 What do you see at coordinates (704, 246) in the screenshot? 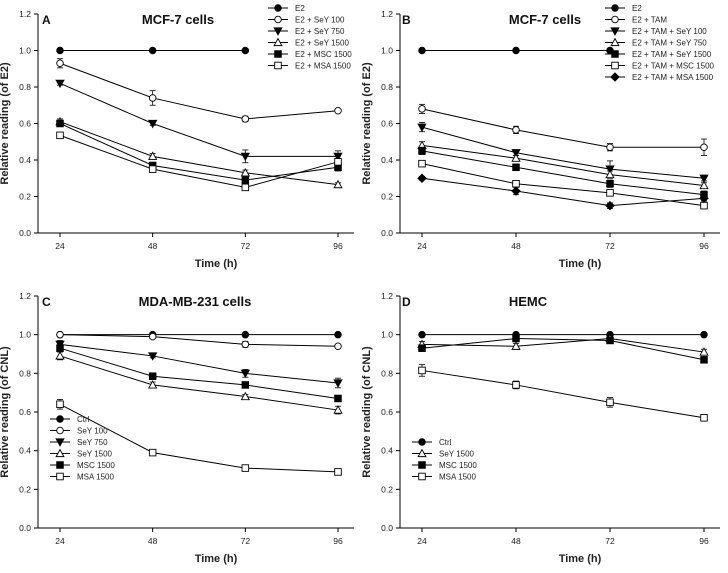
I see `x-tick-label: 96` at bounding box center [704, 246].